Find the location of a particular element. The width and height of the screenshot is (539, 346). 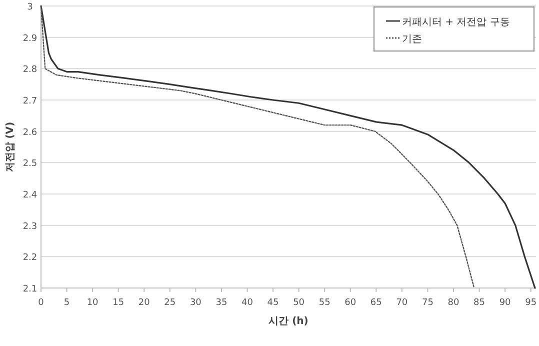

y-tick-label: 2.8 is located at coordinates (30, 70).